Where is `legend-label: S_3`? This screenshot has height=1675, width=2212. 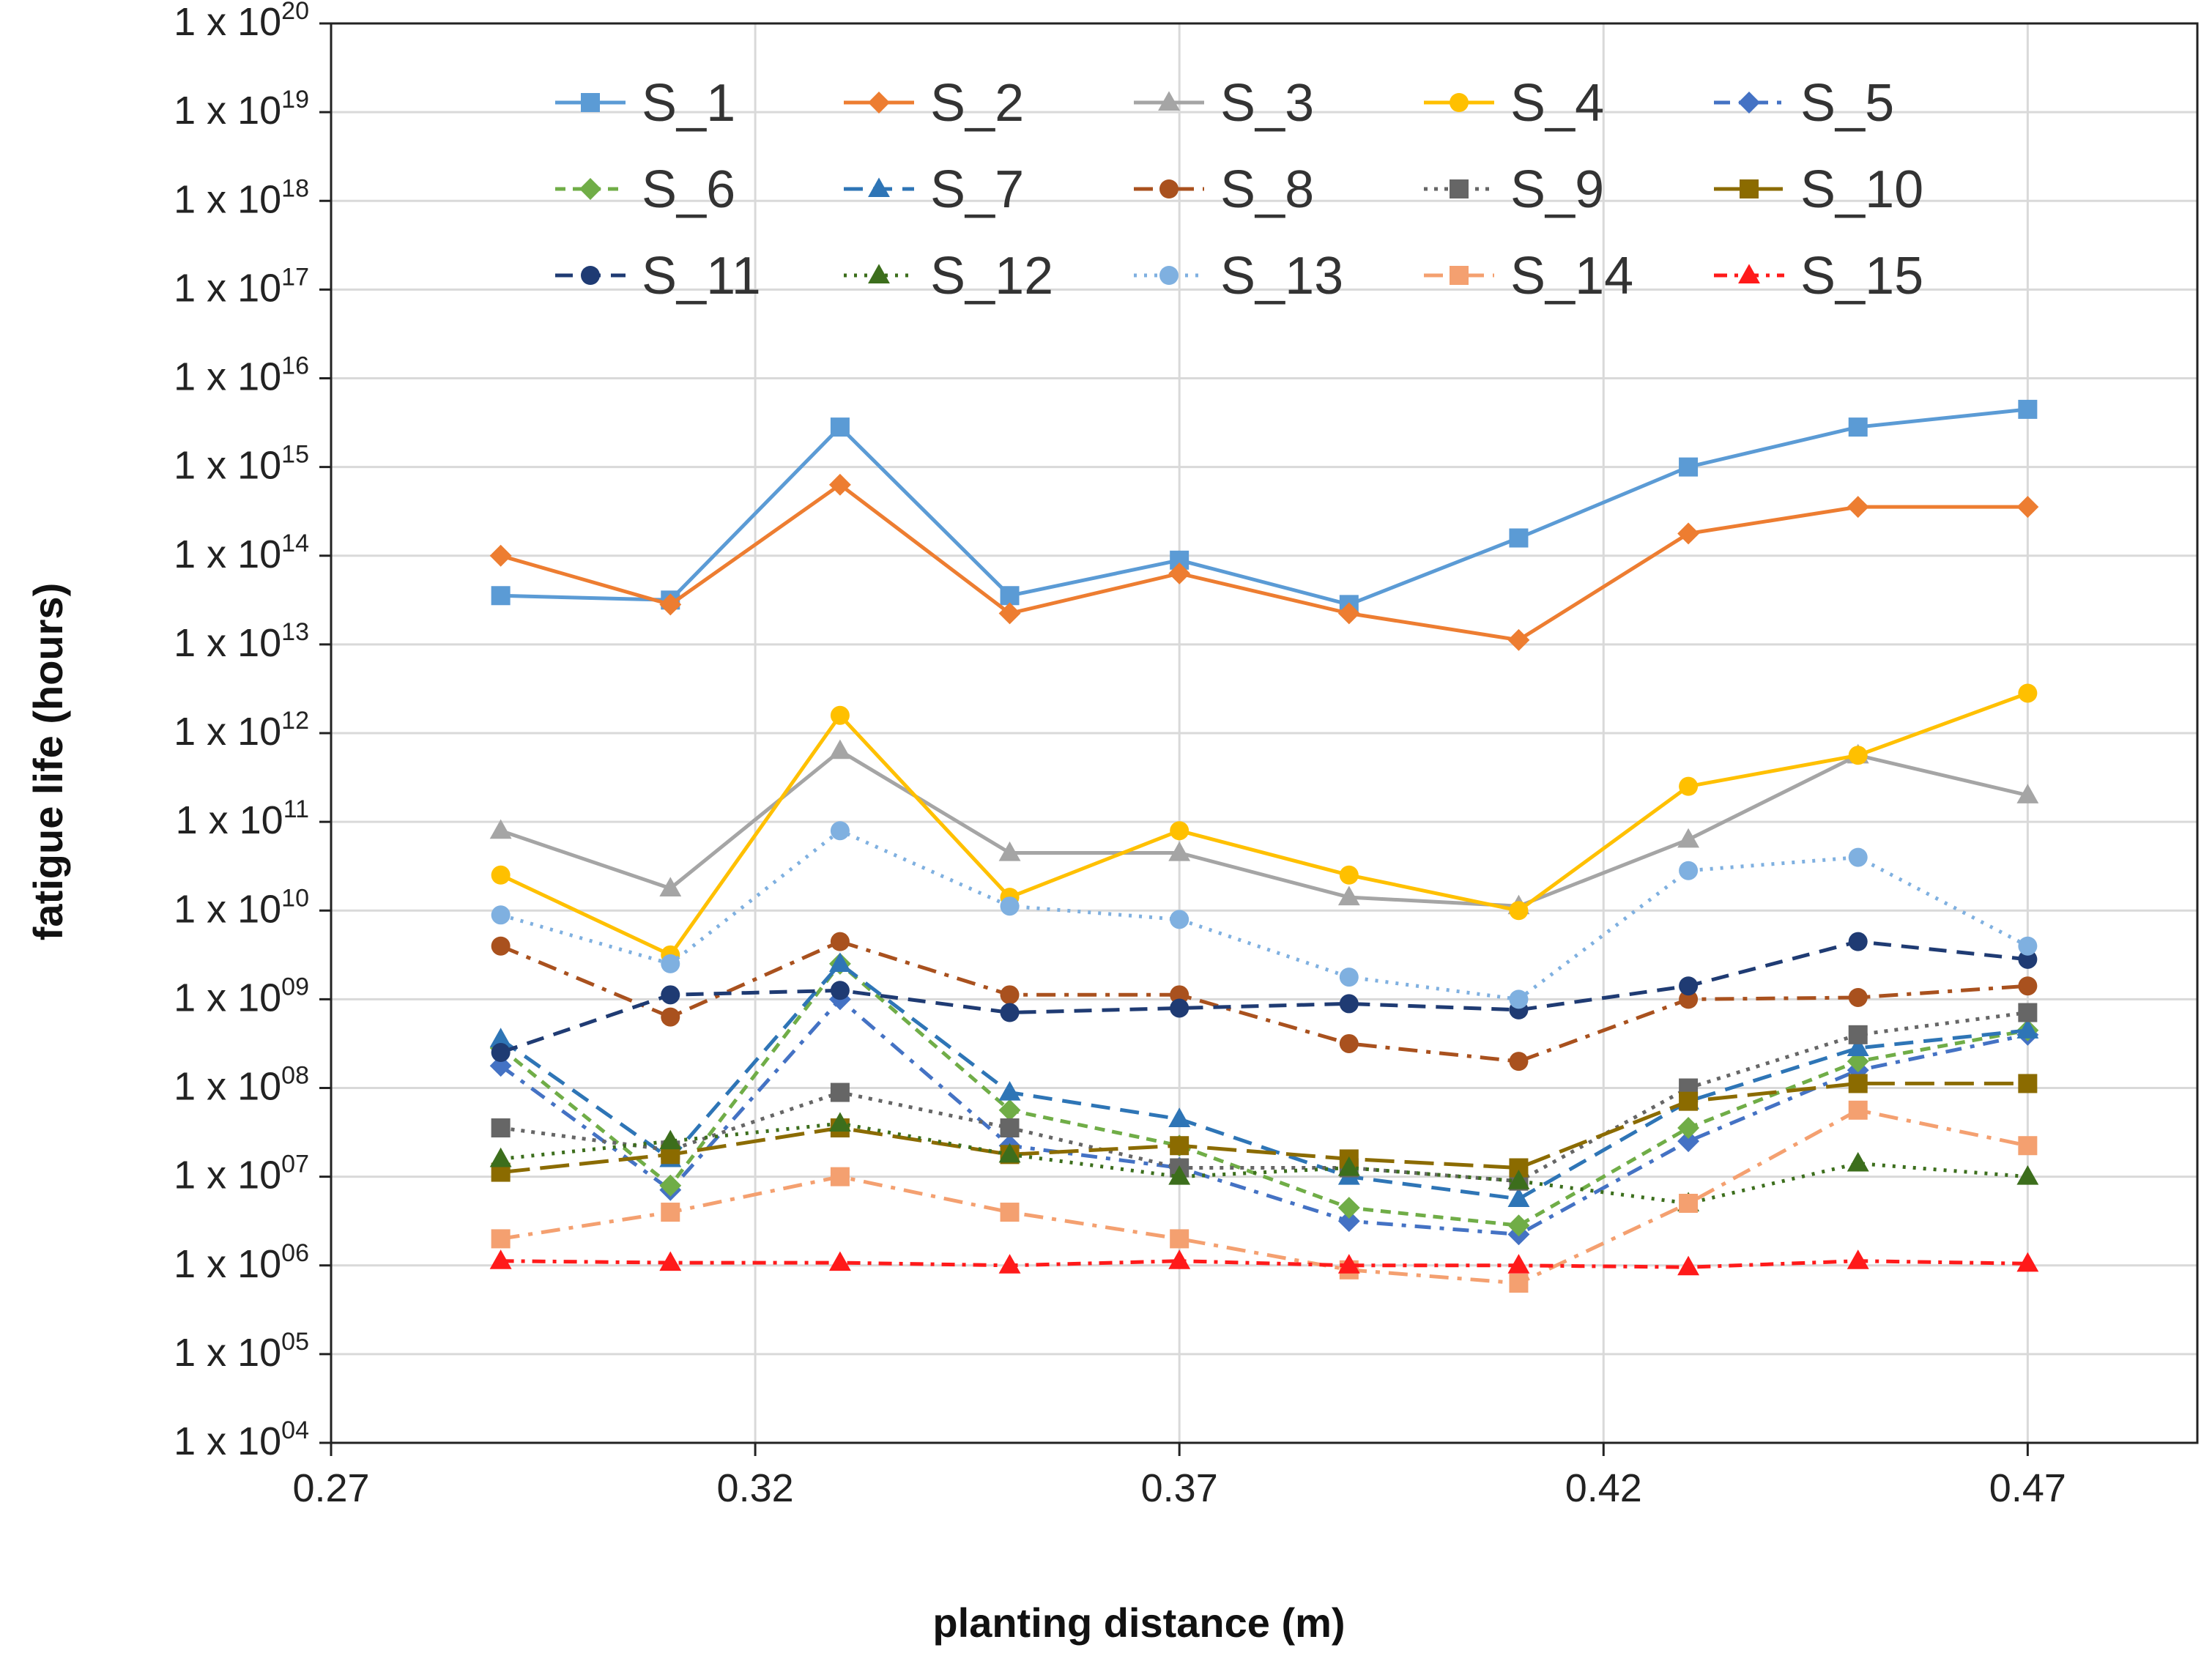 legend-label: S_3 is located at coordinates (1267, 103).